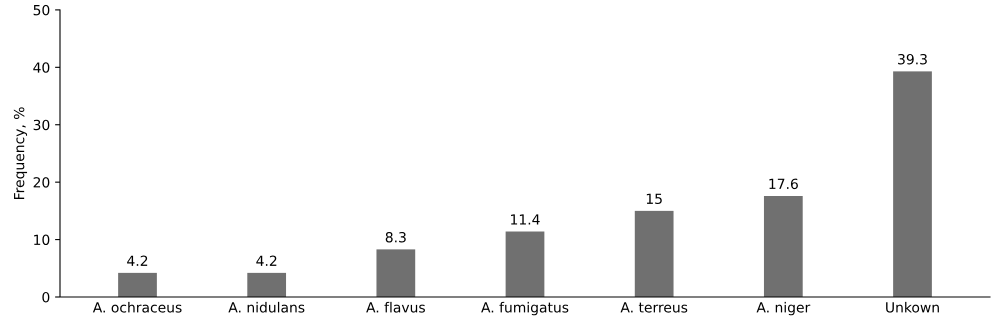  Describe the element at coordinates (395, 307) in the screenshot. I see `x-tick-label: A. flavus` at that location.